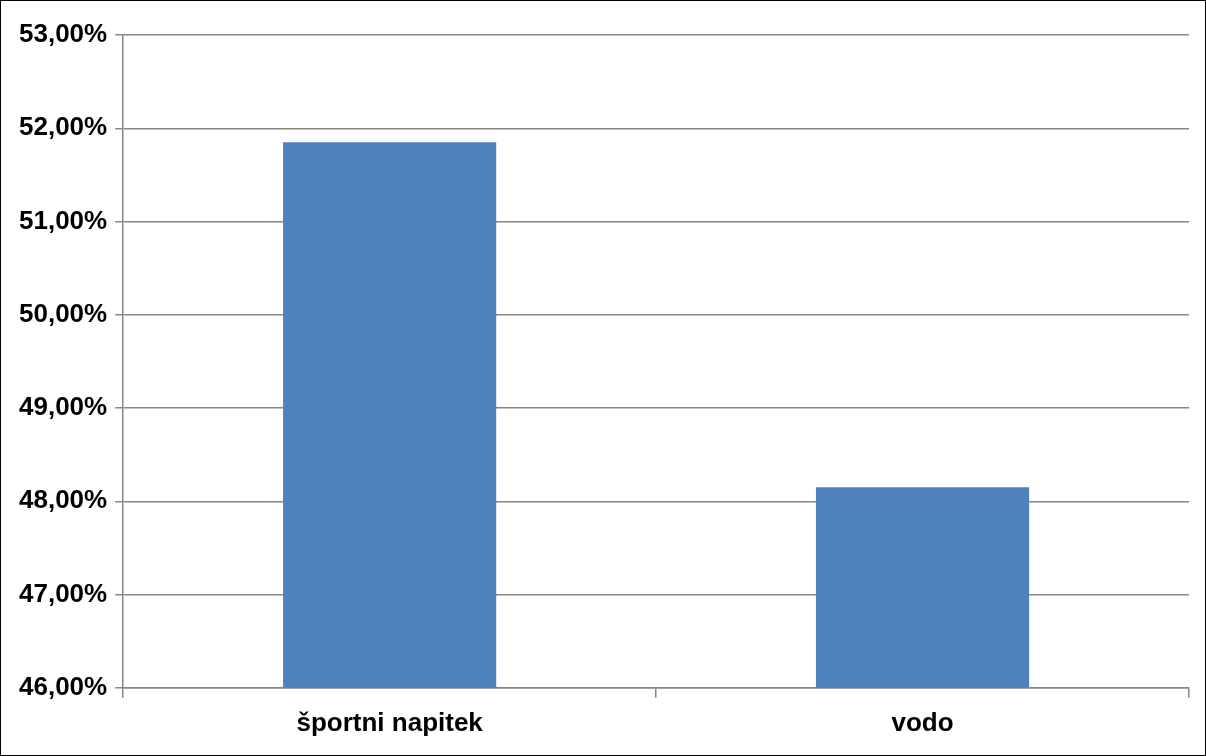  I want to click on y-tick-label: 49,00%, so click(63, 406).